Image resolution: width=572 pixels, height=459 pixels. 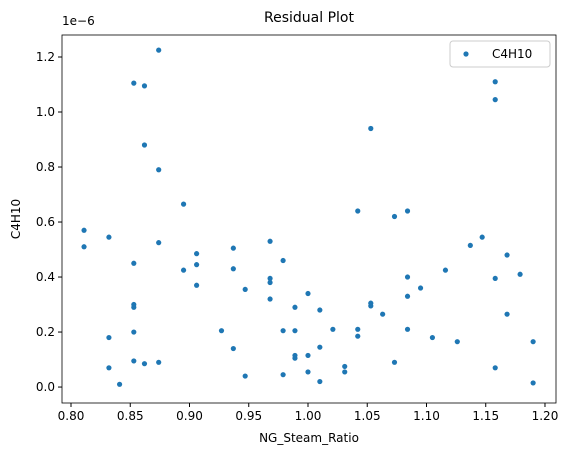 I want to click on legend-box, so click(x=500, y=54).